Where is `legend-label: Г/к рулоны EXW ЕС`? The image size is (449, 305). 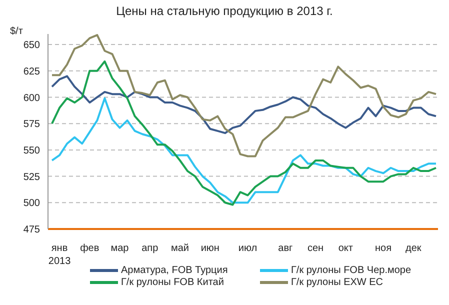 legend-label: Г/к рулоны EXW ЕС is located at coordinates (337, 282).